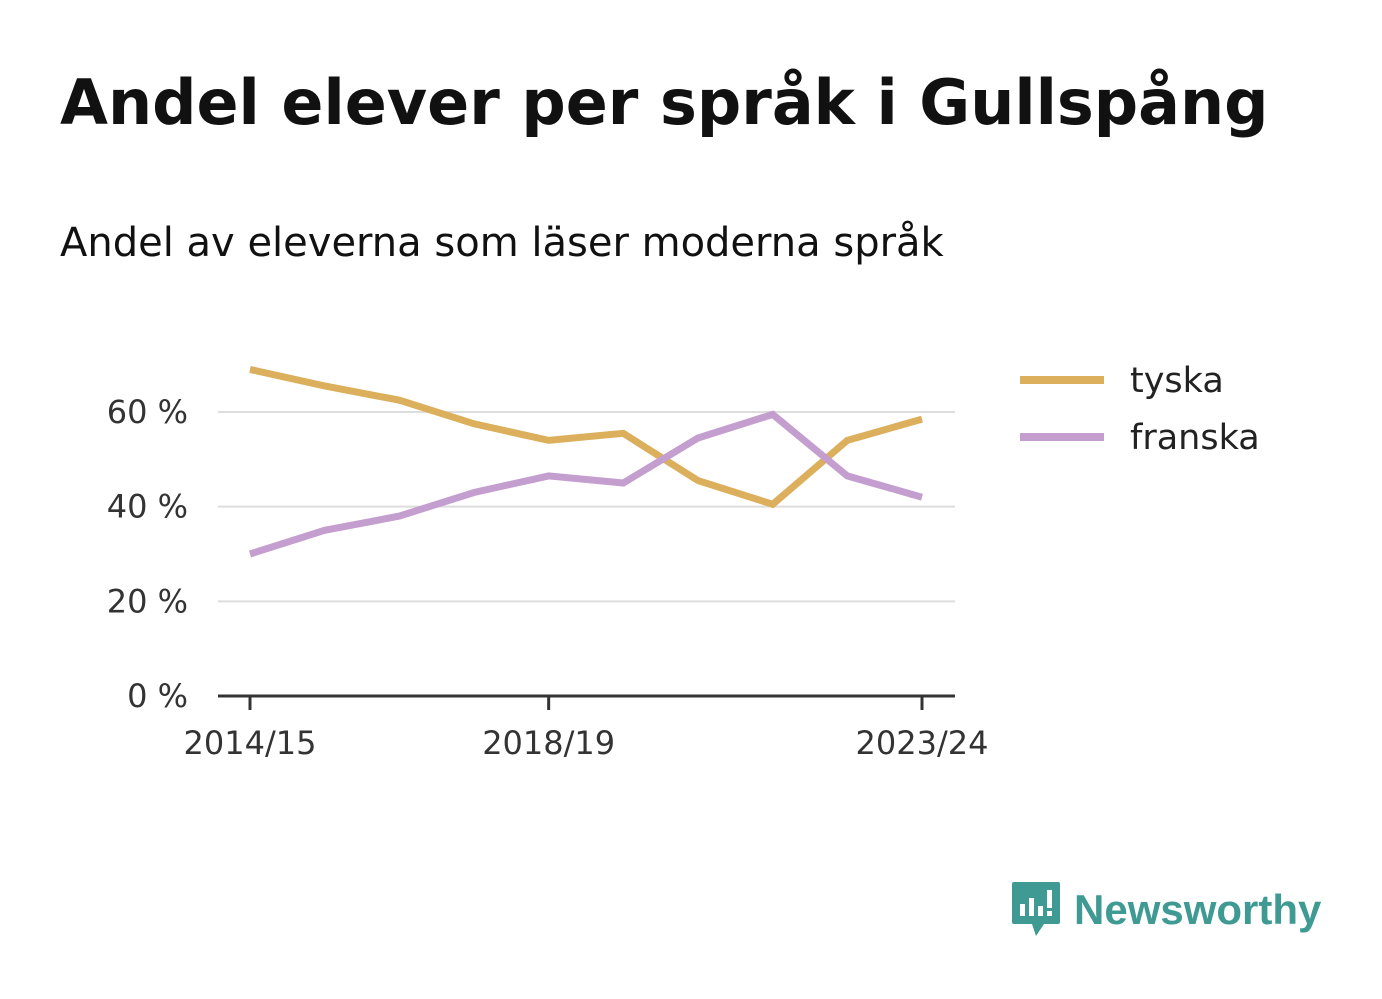 This screenshot has width=1382, height=999. What do you see at coordinates (147, 412) in the screenshot?
I see `y-tick-label: 60 %` at bounding box center [147, 412].